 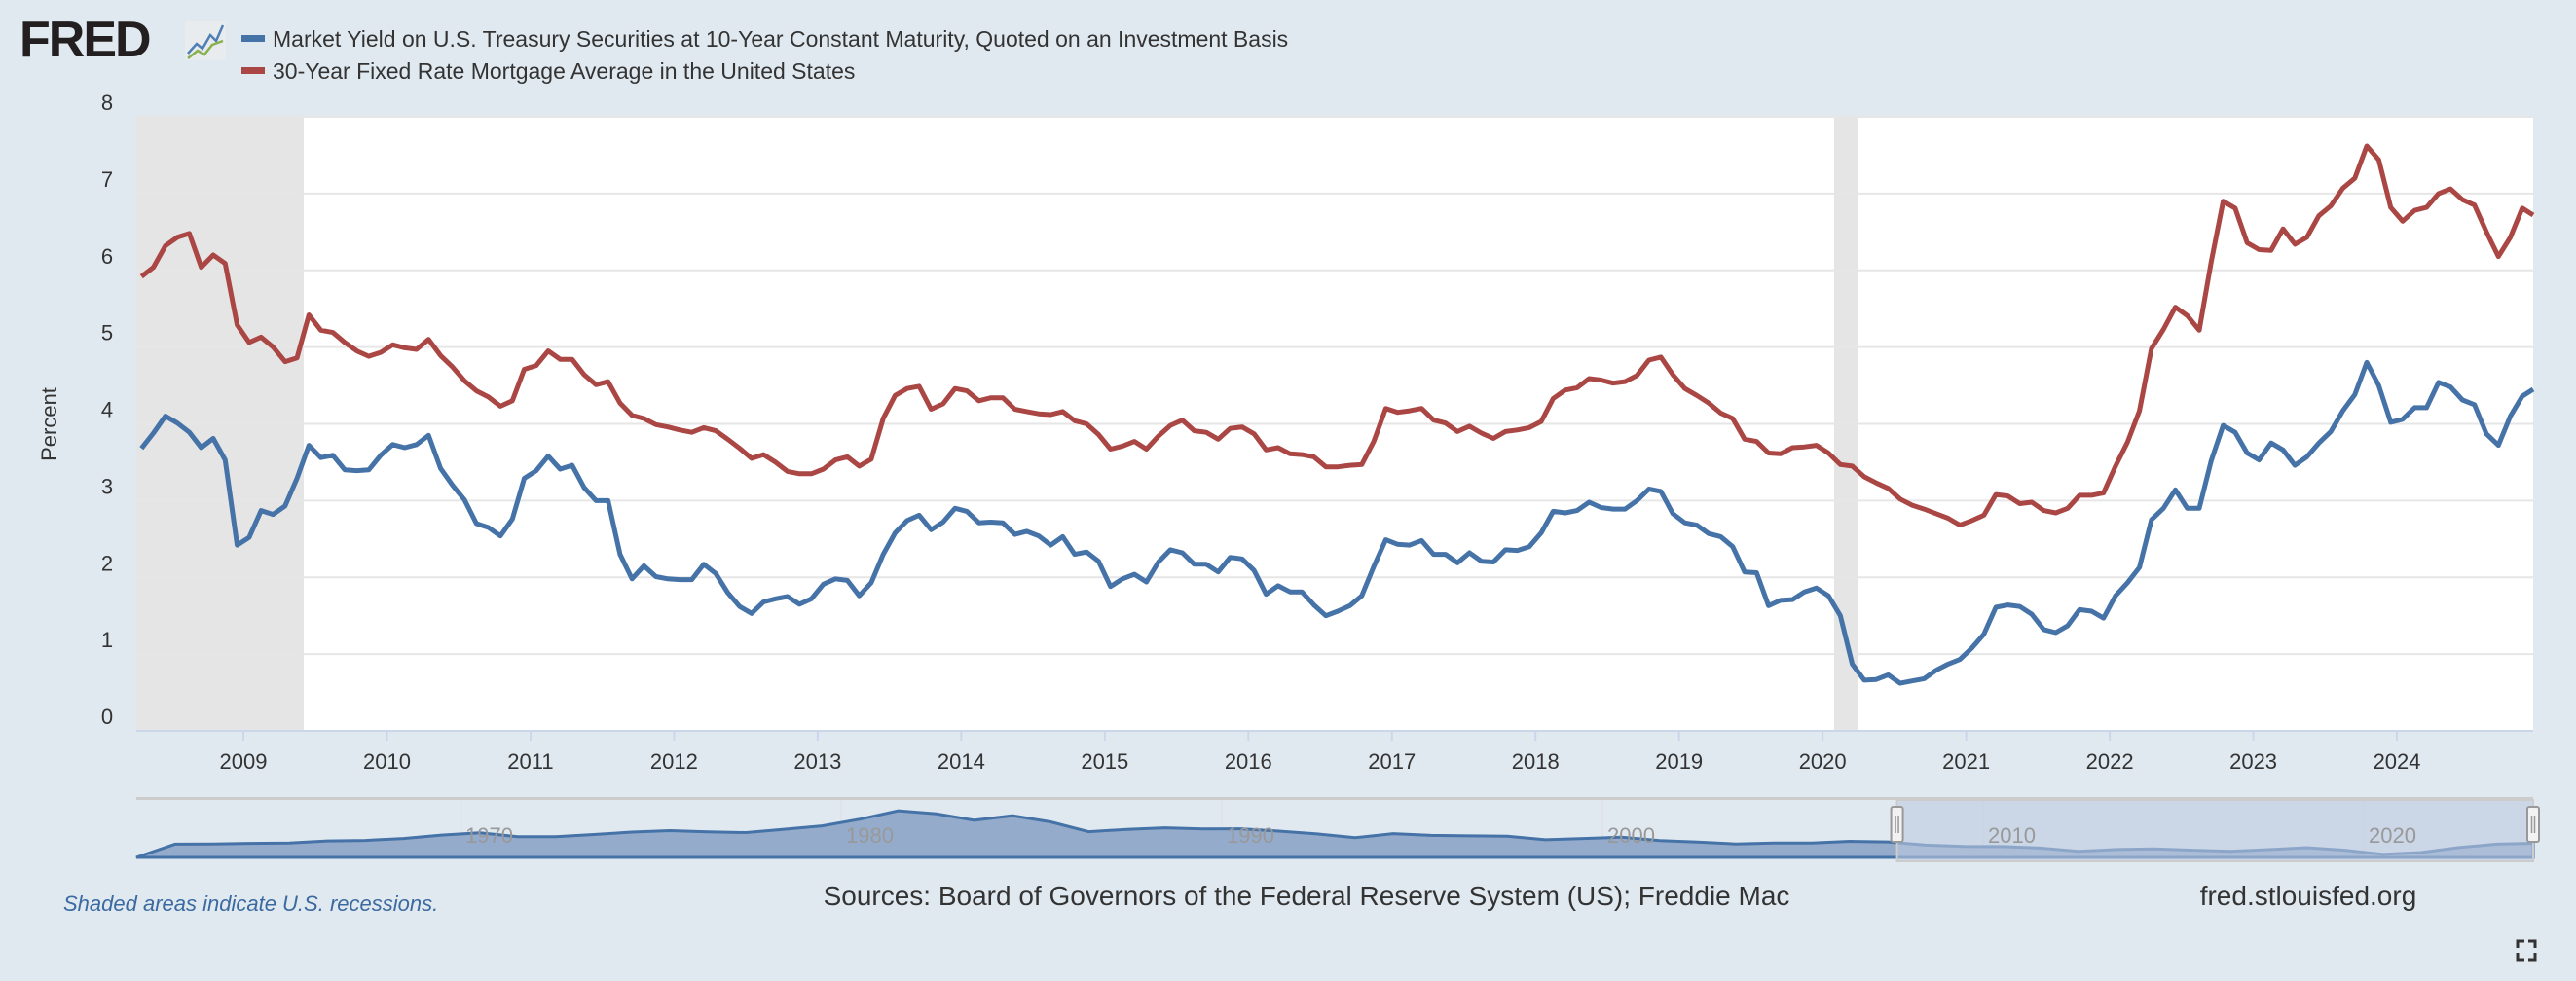 What do you see at coordinates (2012, 835) in the screenshot?
I see `navigator-tick-label: 2010` at bounding box center [2012, 835].